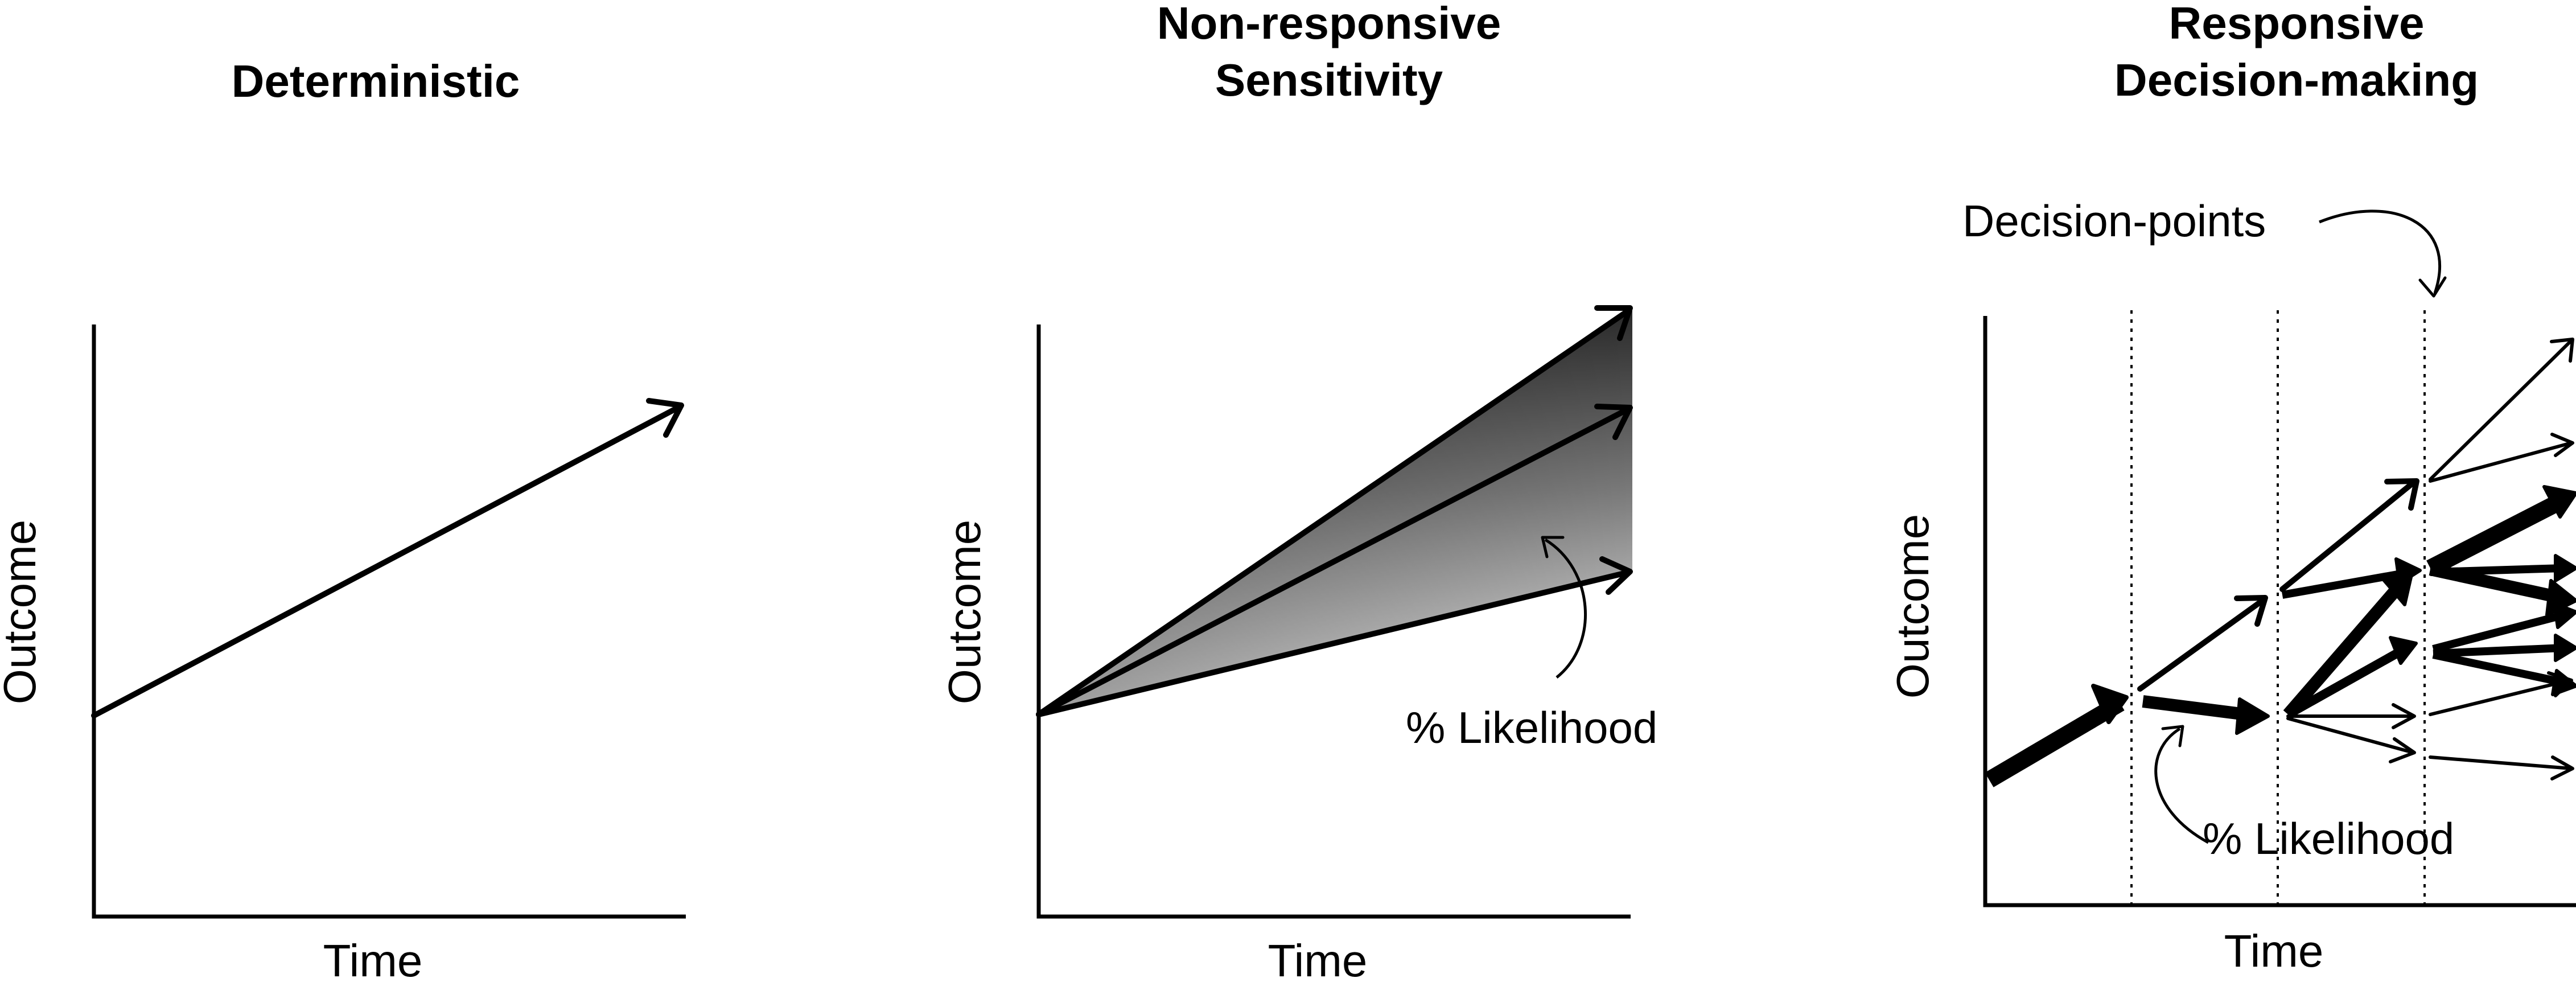 The height and width of the screenshot is (986, 2576). I want to click on decision-points-annotation: Decision-points, so click(2114, 221).